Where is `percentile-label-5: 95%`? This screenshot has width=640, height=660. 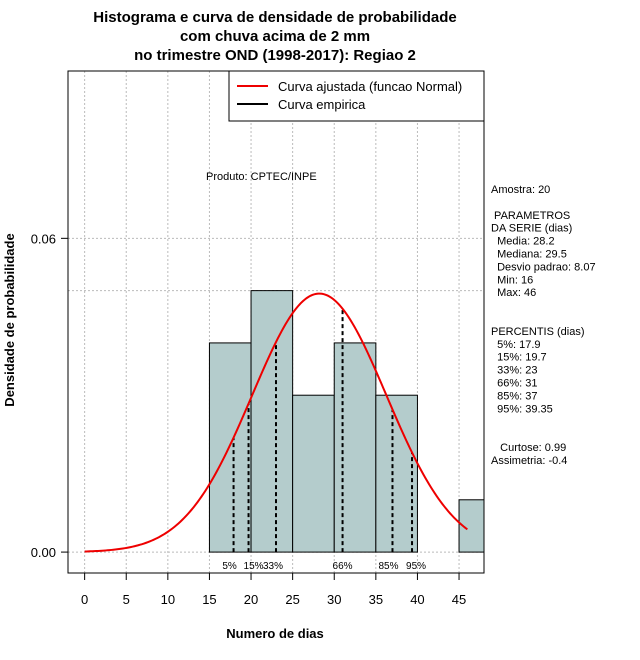
percentile-label-5: 95% is located at coordinates (416, 566).